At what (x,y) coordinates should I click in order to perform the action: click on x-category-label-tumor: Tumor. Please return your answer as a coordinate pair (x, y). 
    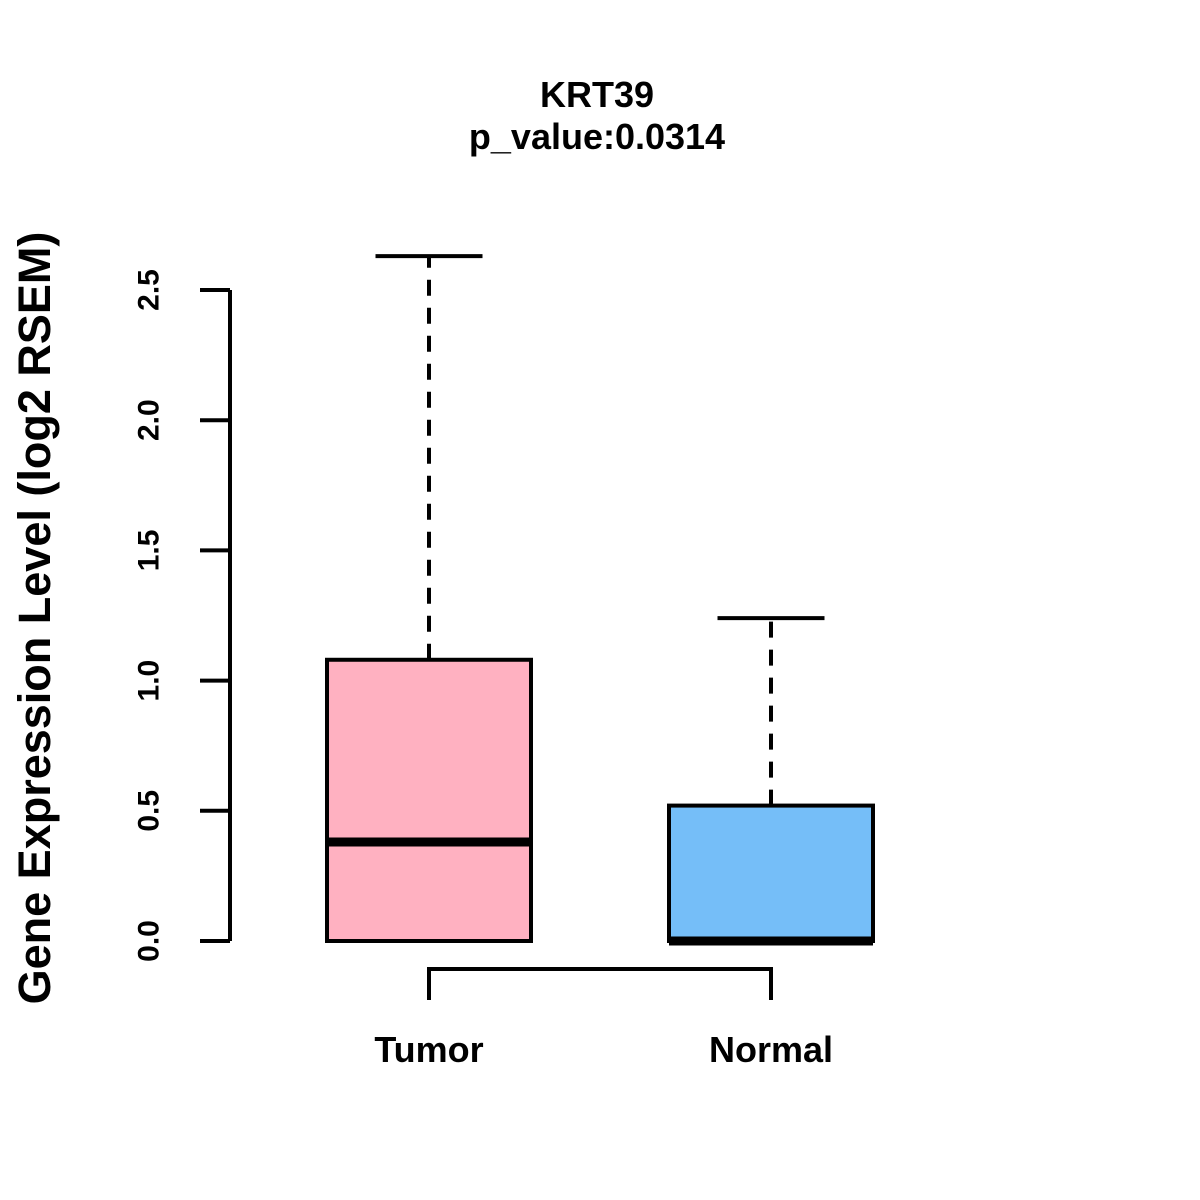
    Looking at the image, I should click on (428, 1049).